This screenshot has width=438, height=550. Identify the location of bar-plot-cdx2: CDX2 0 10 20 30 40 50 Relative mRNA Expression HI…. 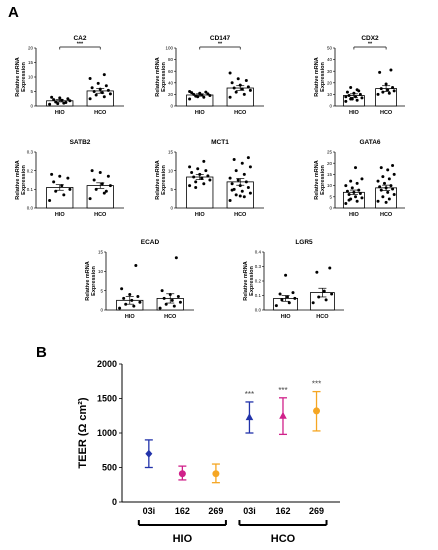
(359, 75).